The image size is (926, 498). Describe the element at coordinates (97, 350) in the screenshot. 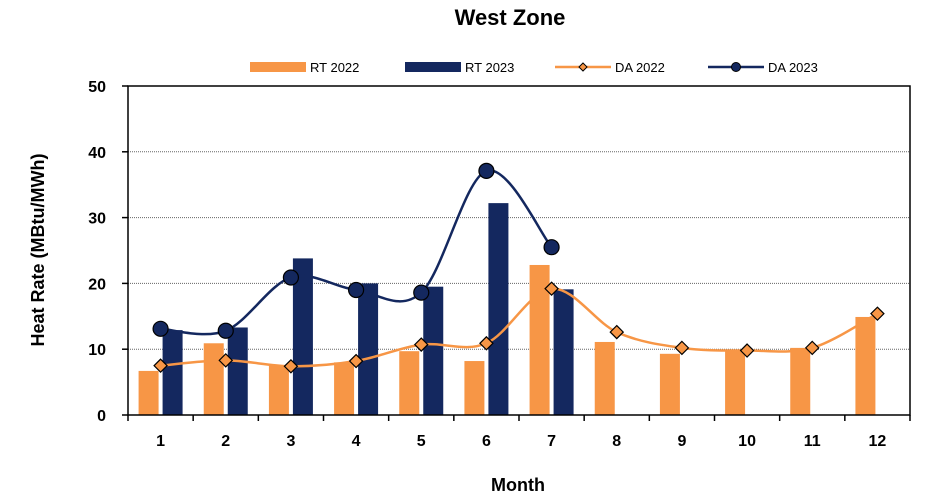

I see `y-tick-label: 10` at that location.